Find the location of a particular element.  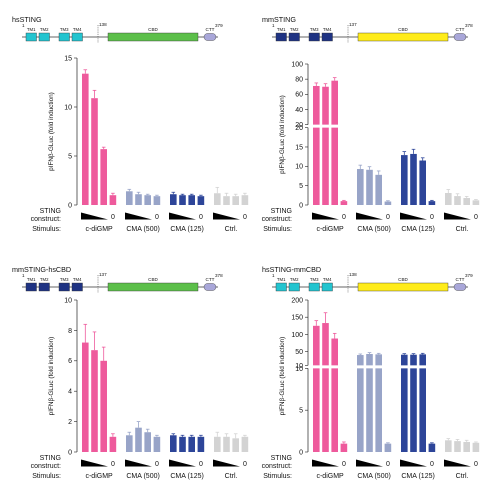

tm-label: TM2 is located at coordinates (294, 279).